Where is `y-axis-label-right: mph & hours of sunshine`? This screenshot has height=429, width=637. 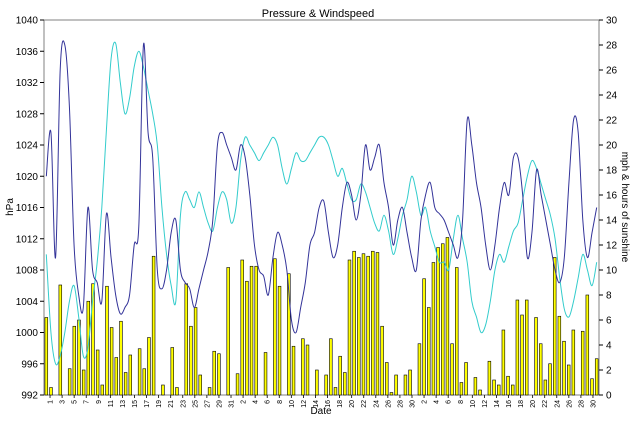
y-axis-label-right: mph & hours of sunshine is located at coordinates (624, 207).